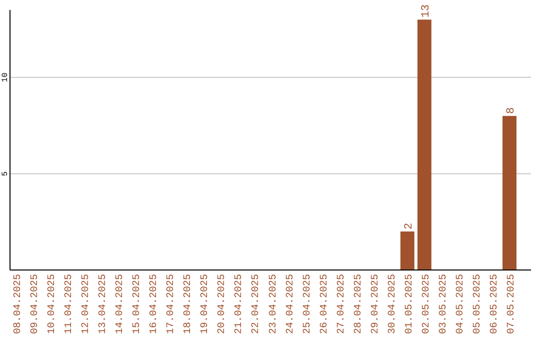 This screenshot has width=540, height=340. Describe the element at coordinates (172, 304) in the screenshot. I see `x-tick-label: 17.04.2025` at that location.